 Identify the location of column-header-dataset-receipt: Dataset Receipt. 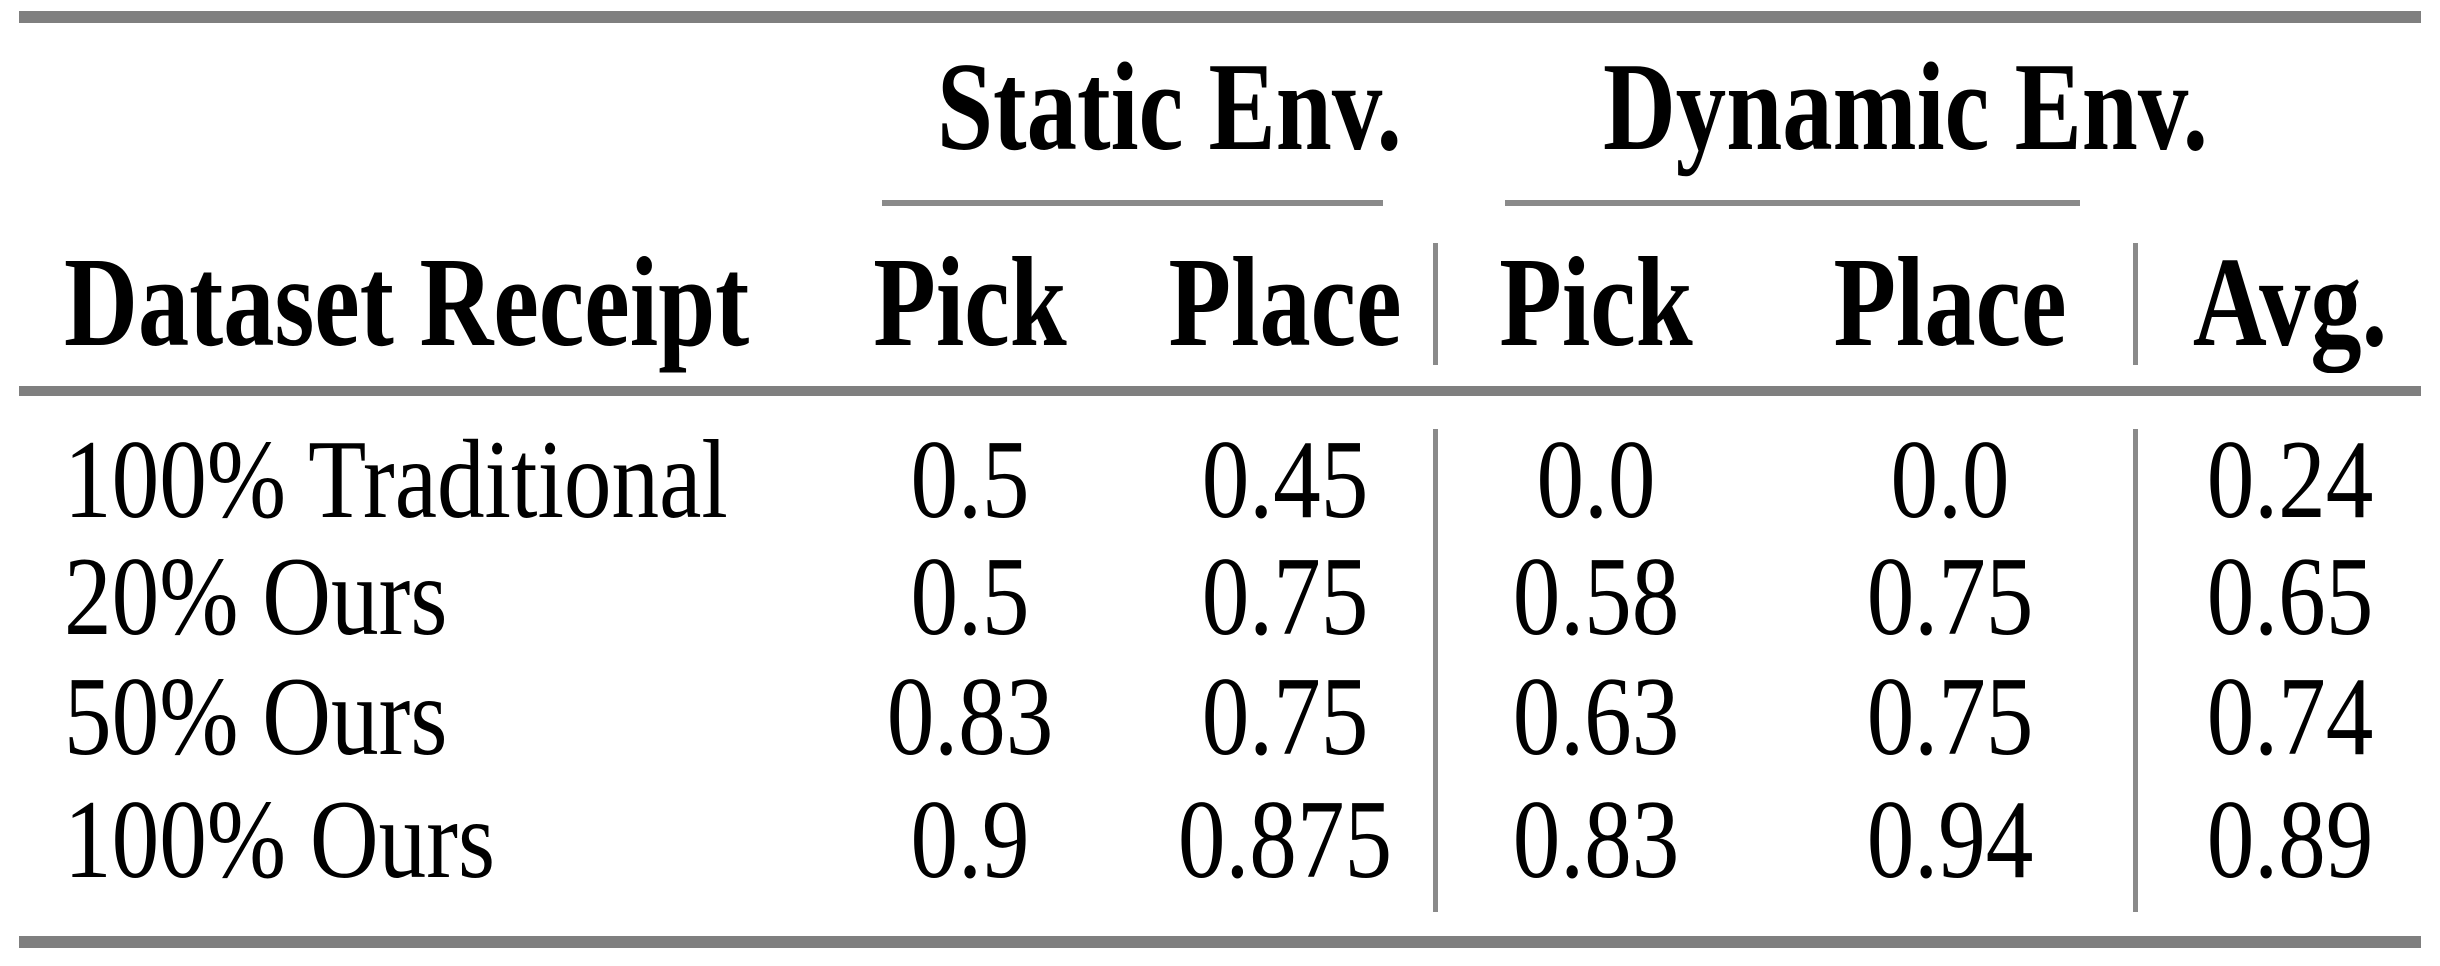
(407, 302).